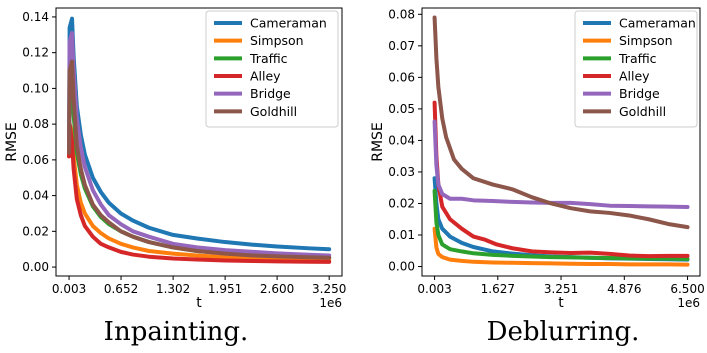  What do you see at coordinates (561, 224) in the screenshot?
I see `series-line-traffic` at bounding box center [561, 224].